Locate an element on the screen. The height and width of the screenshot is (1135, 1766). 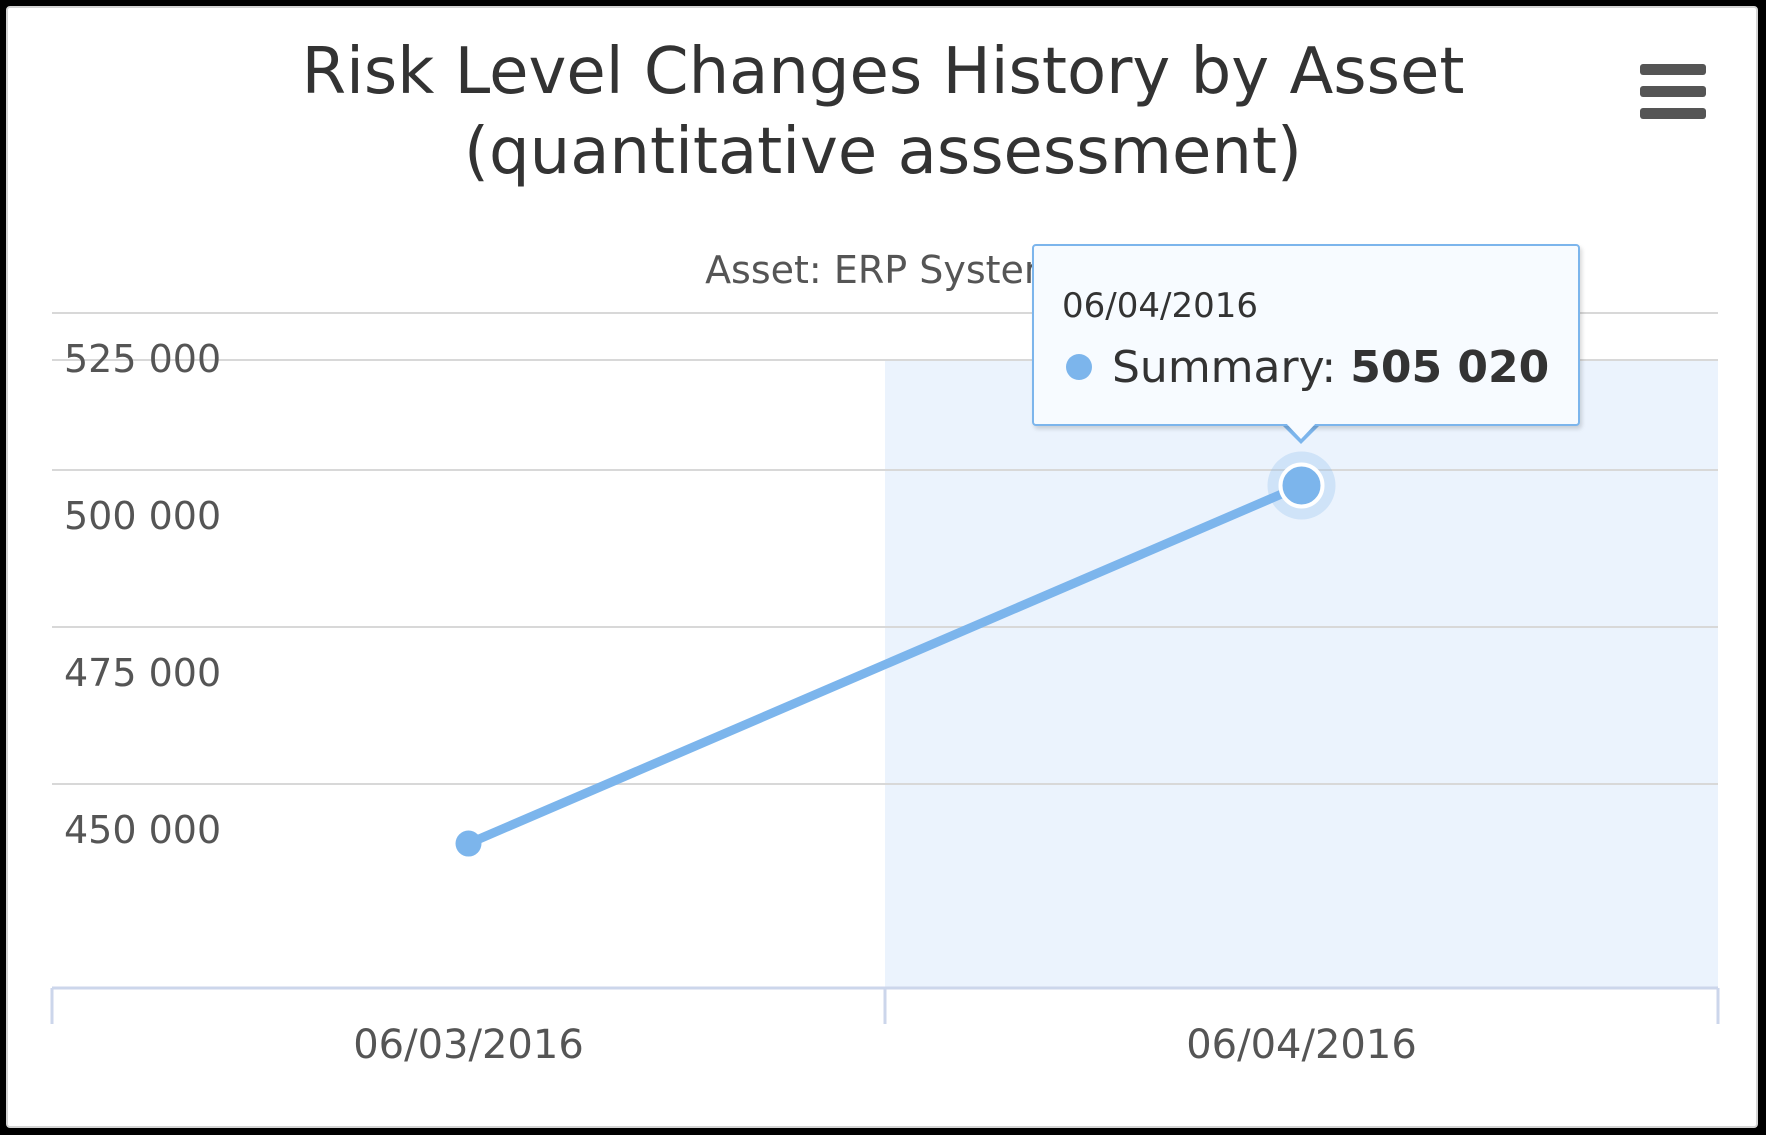
tooltip-series-row: Summary: 505 020 is located at coordinates (1330, 367).